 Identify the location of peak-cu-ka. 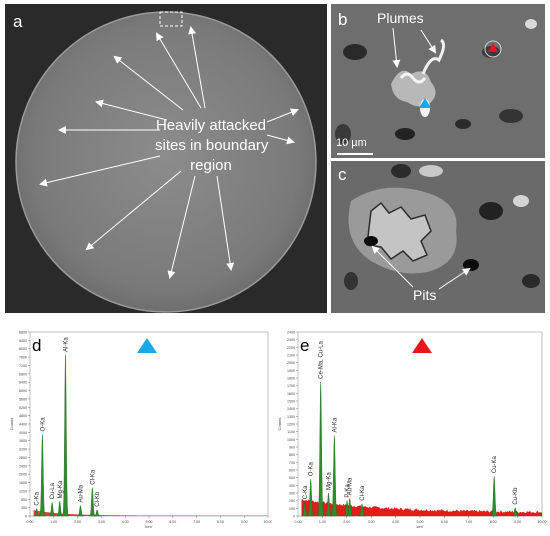
(494, 496).